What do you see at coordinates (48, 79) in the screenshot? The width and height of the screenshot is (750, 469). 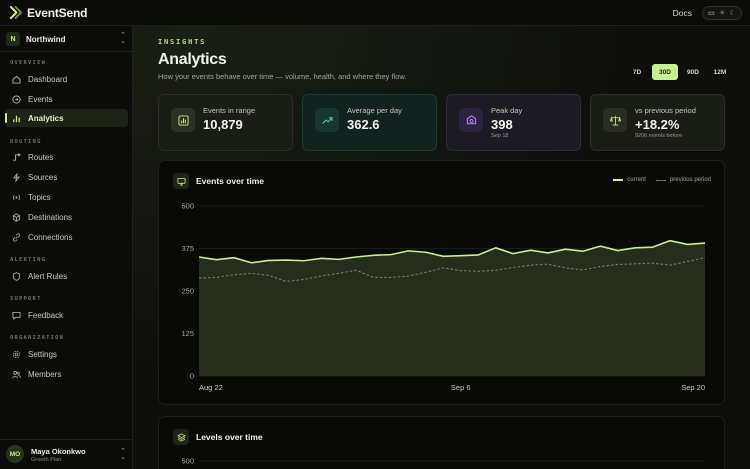 I see `sidebar-item-label: Dashboard` at bounding box center [48, 79].